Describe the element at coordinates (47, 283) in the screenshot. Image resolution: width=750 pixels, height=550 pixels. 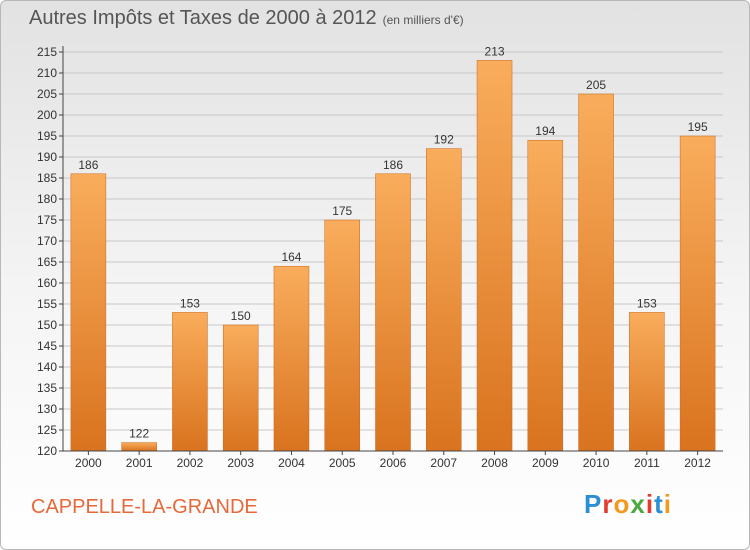
I see `y-tick-label: 160` at that location.